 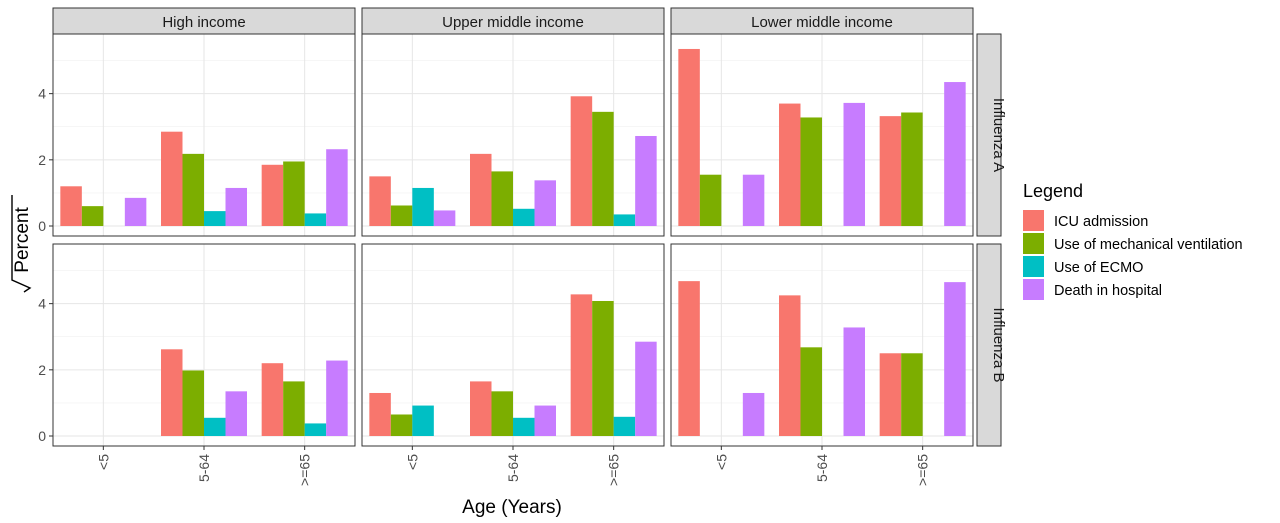 What do you see at coordinates (1053, 191) in the screenshot?
I see `legend-title: Legend` at bounding box center [1053, 191].